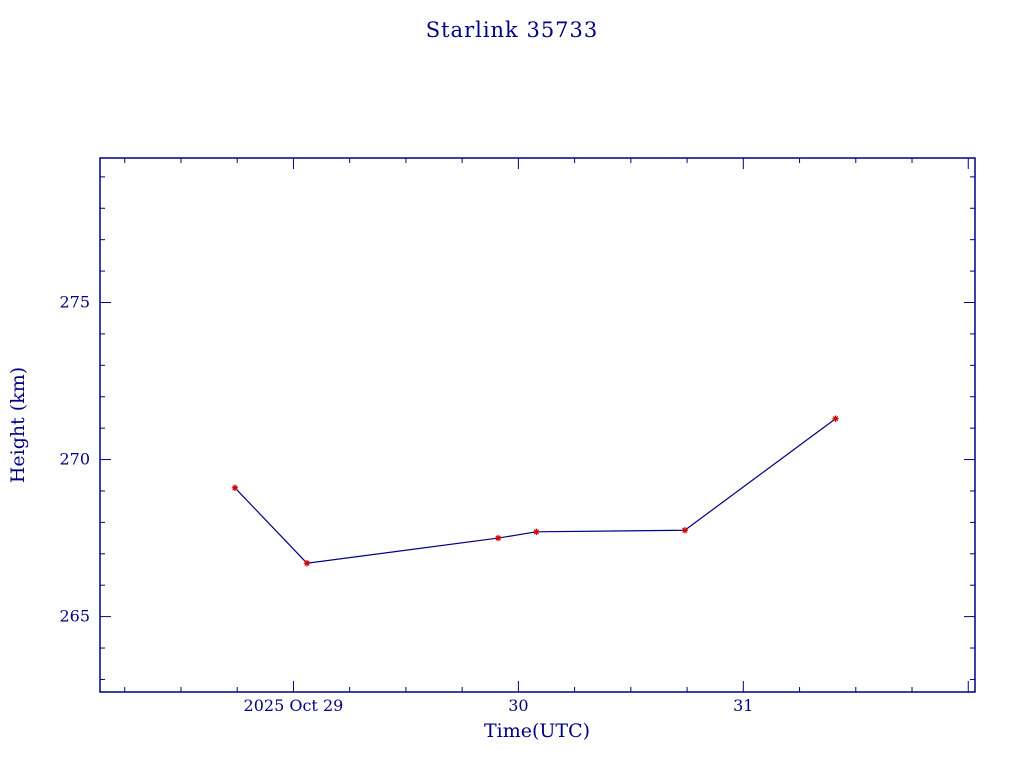 The image size is (1024, 768). I want to click on chart-title: Starlink 35733, so click(512, 30).